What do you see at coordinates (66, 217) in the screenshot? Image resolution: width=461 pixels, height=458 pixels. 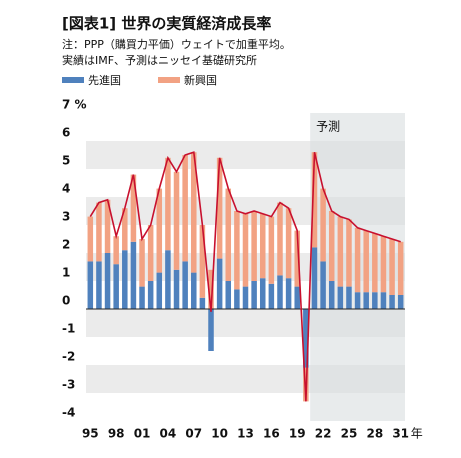 I see `y-tick-label: 3` at bounding box center [66, 217].